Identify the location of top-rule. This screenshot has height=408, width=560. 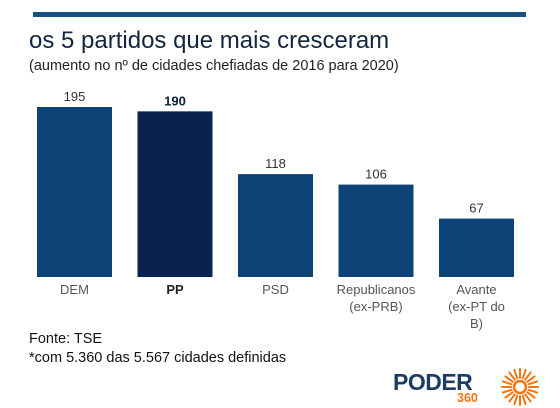
(279, 14).